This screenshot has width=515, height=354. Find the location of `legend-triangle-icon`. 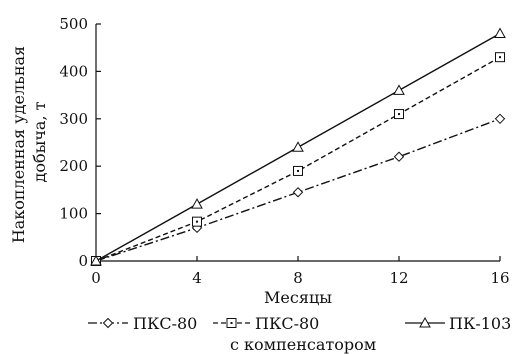

legend-triangle-icon is located at coordinates (425, 322).